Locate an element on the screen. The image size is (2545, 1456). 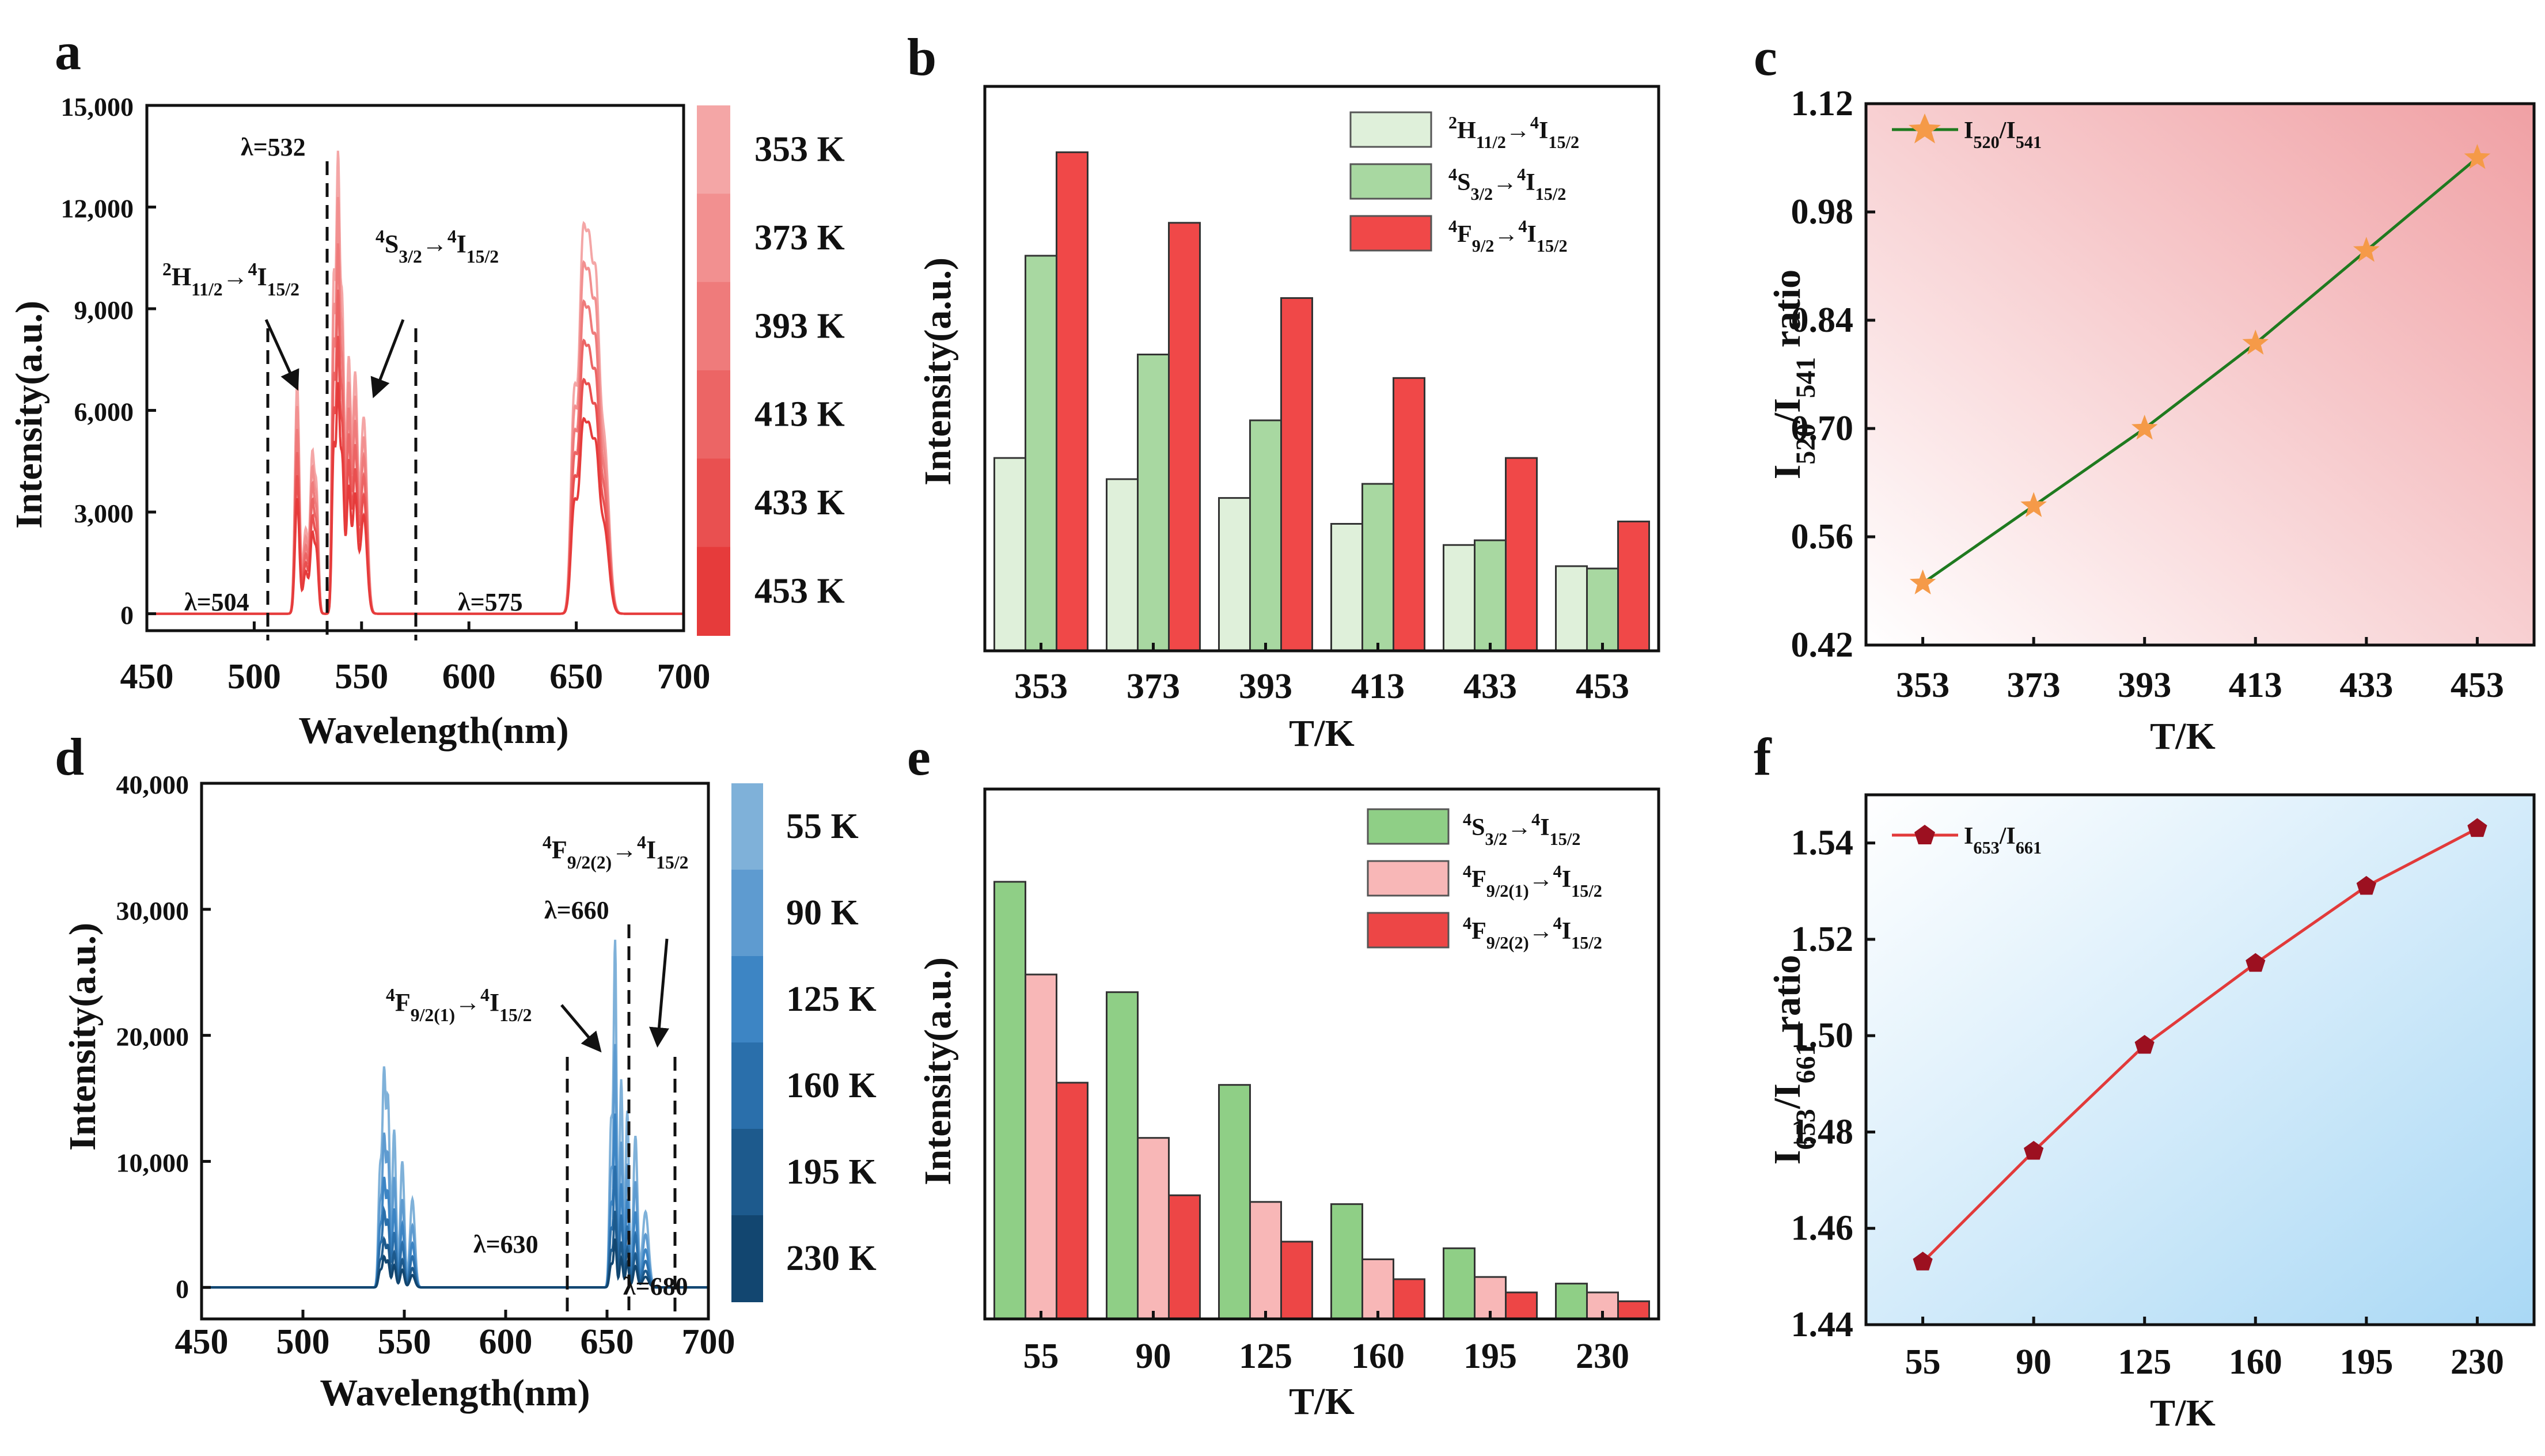
lambda-630-label: λ=630 is located at coordinates (505, 1244).